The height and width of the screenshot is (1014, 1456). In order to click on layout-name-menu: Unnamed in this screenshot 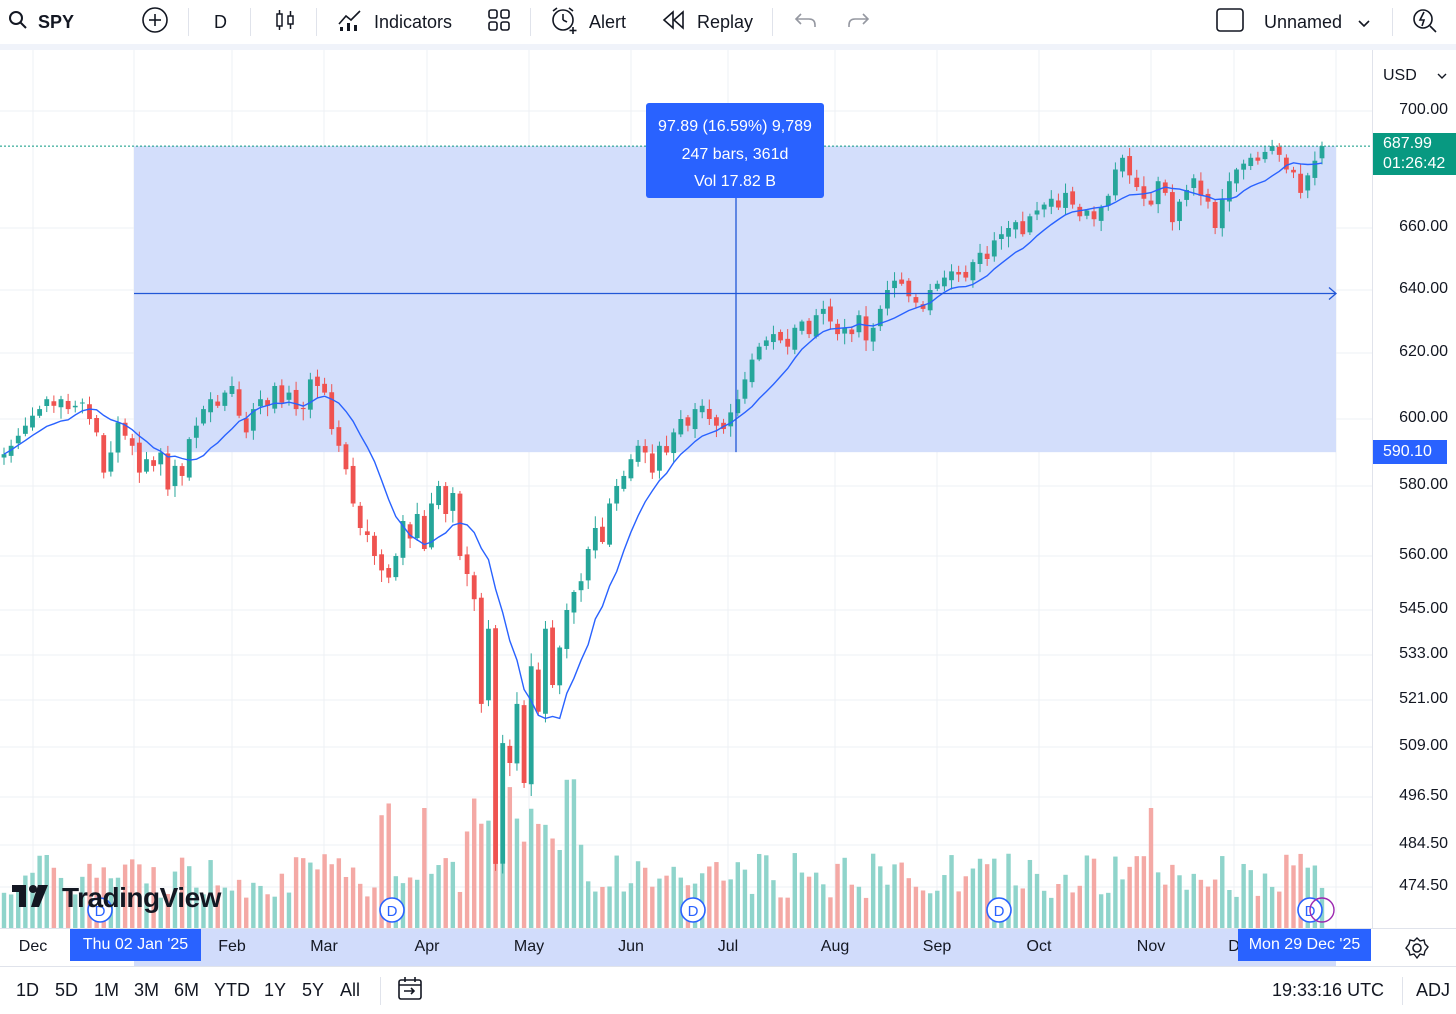, I will do `click(1317, 22)`.